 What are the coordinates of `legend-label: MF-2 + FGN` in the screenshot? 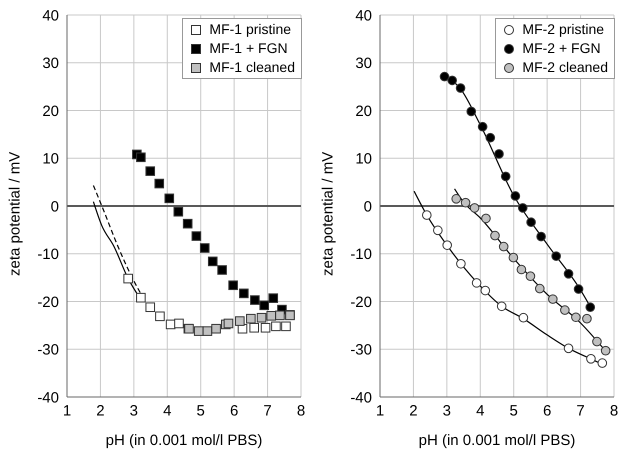 It's located at (561, 48).